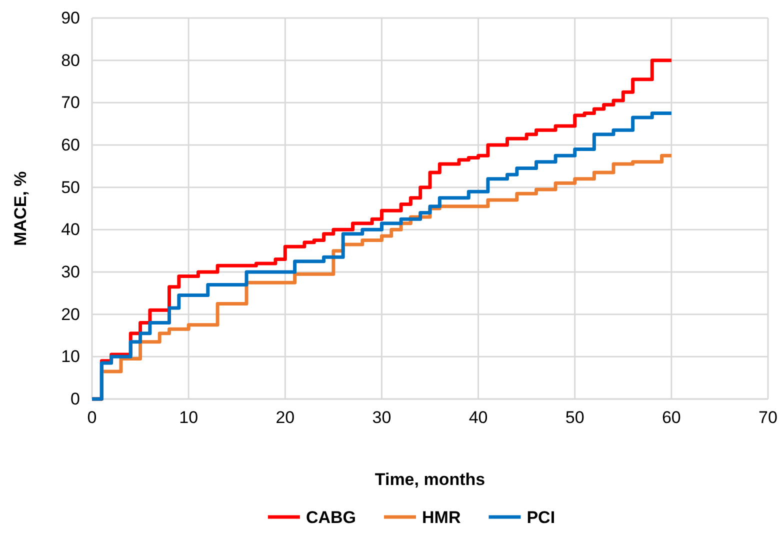 The image size is (783, 545). Describe the element at coordinates (285, 418) in the screenshot. I see `x-tick-label: 20` at that location.